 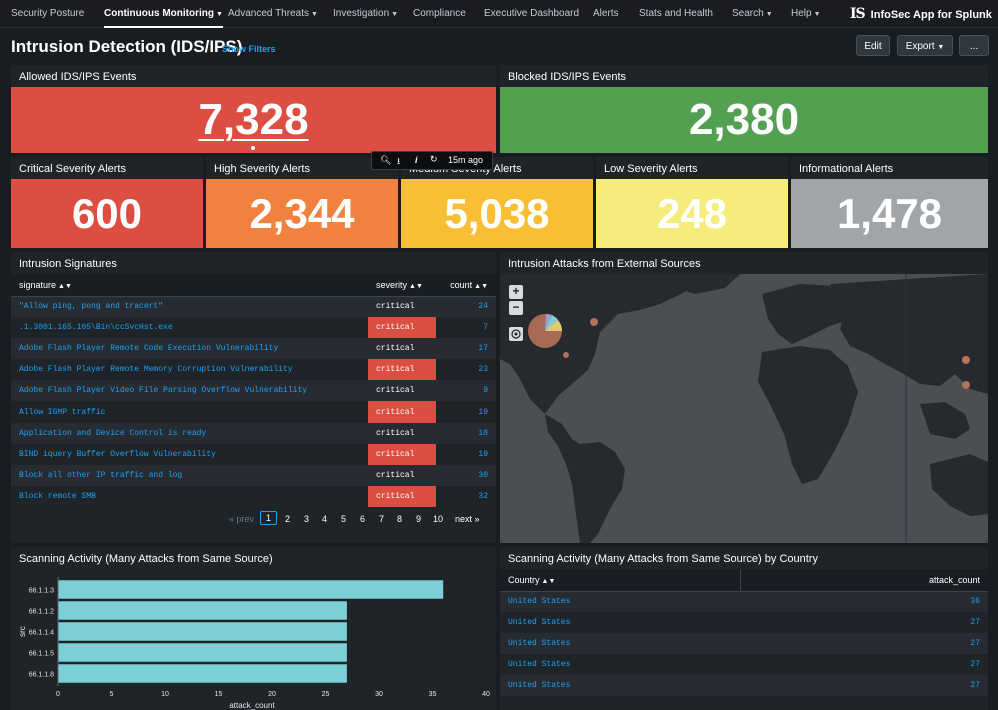 What do you see at coordinates (399, 161) in the screenshot?
I see `download-icon: ⭳` at bounding box center [399, 161].